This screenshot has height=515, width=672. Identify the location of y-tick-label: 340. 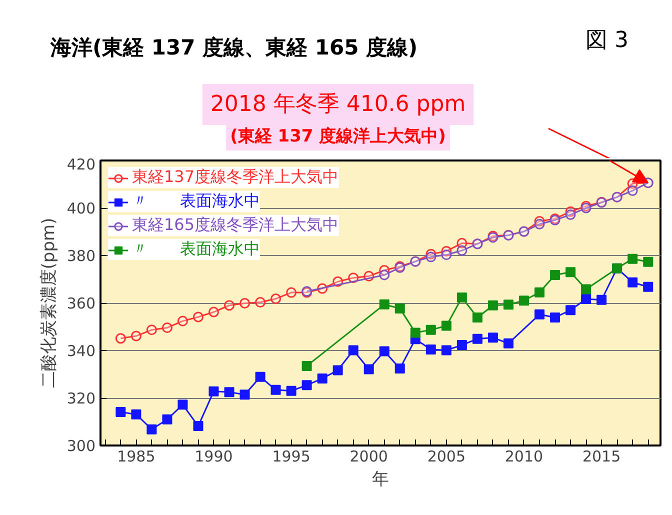
(81, 351).